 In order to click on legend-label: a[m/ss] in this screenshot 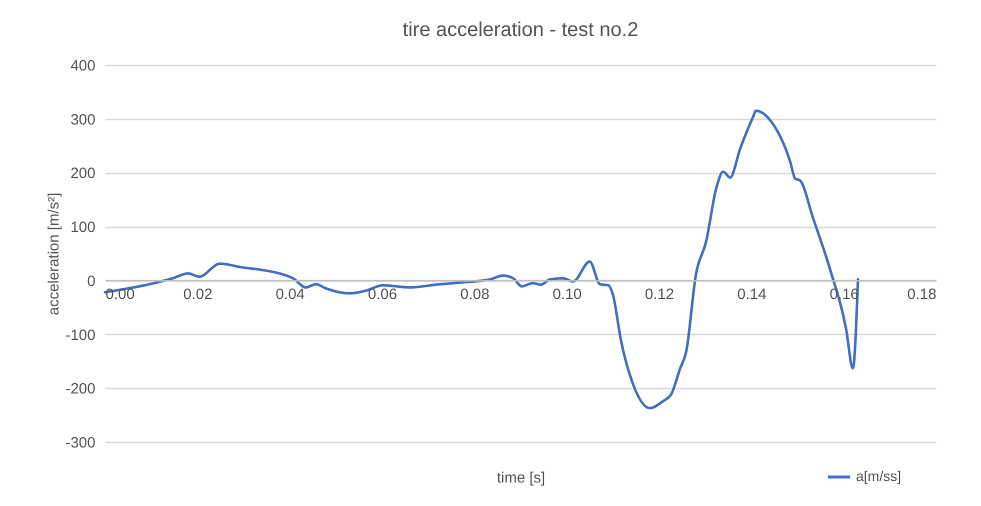, I will do `click(879, 476)`.